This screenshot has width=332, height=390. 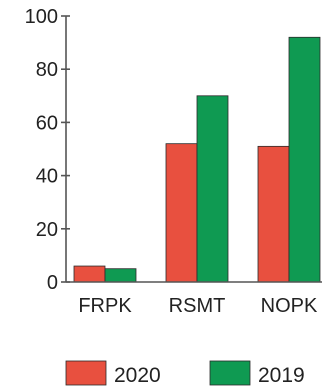 I want to click on y-tick-label: 80, so click(x=47, y=70).